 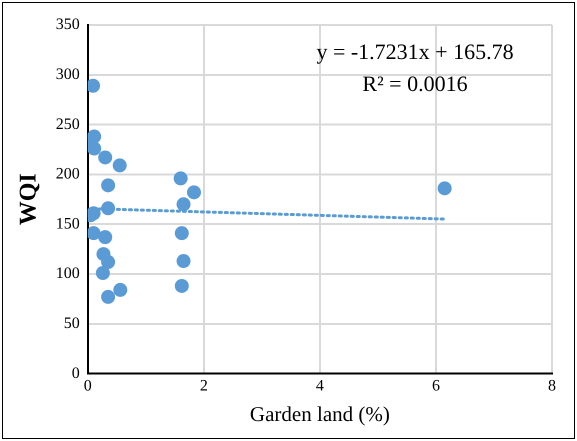 What do you see at coordinates (320, 385) in the screenshot?
I see `x-tick-label: 4` at bounding box center [320, 385].